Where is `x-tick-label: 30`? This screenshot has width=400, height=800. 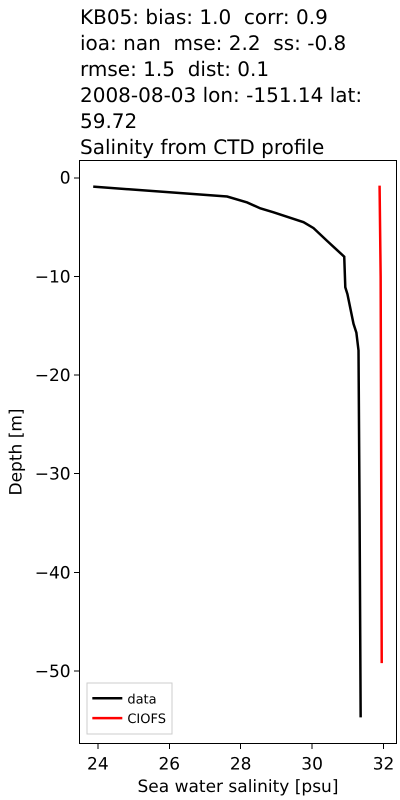
x-tick-label: 30 is located at coordinates (312, 764).